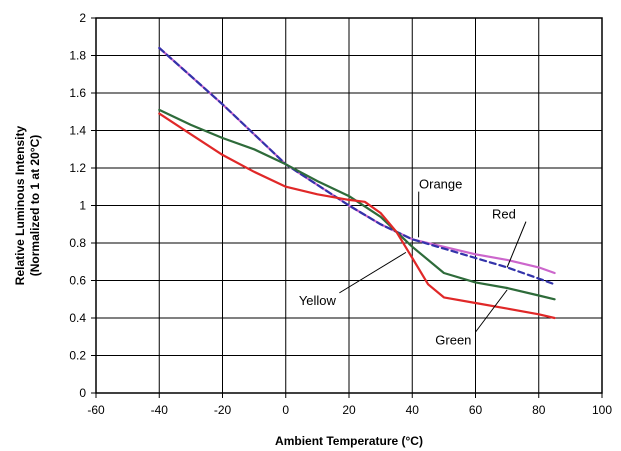 This screenshot has height=451, width=621. I want to click on annotation-leader-green, so click(491, 311).